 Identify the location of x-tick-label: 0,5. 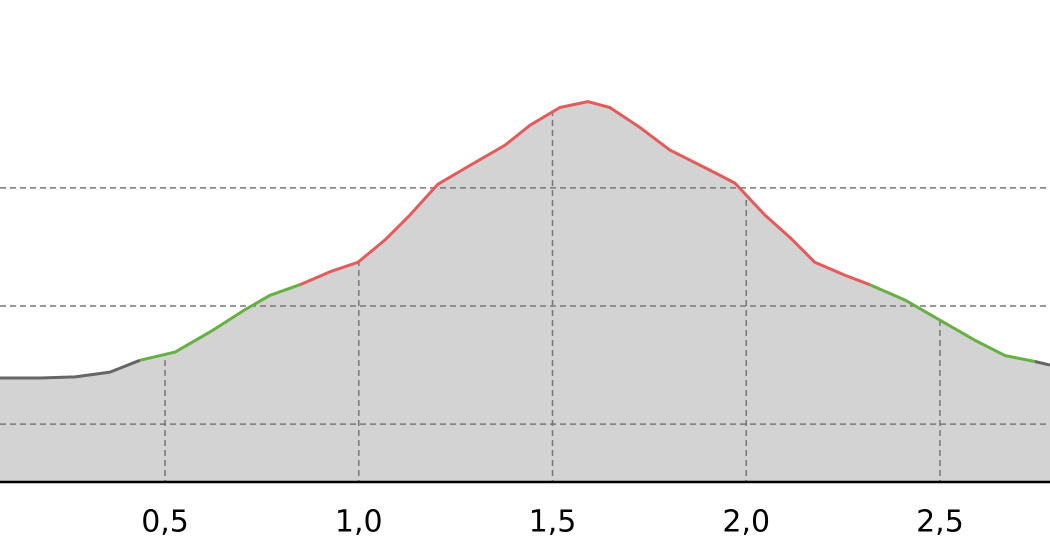
(165, 522).